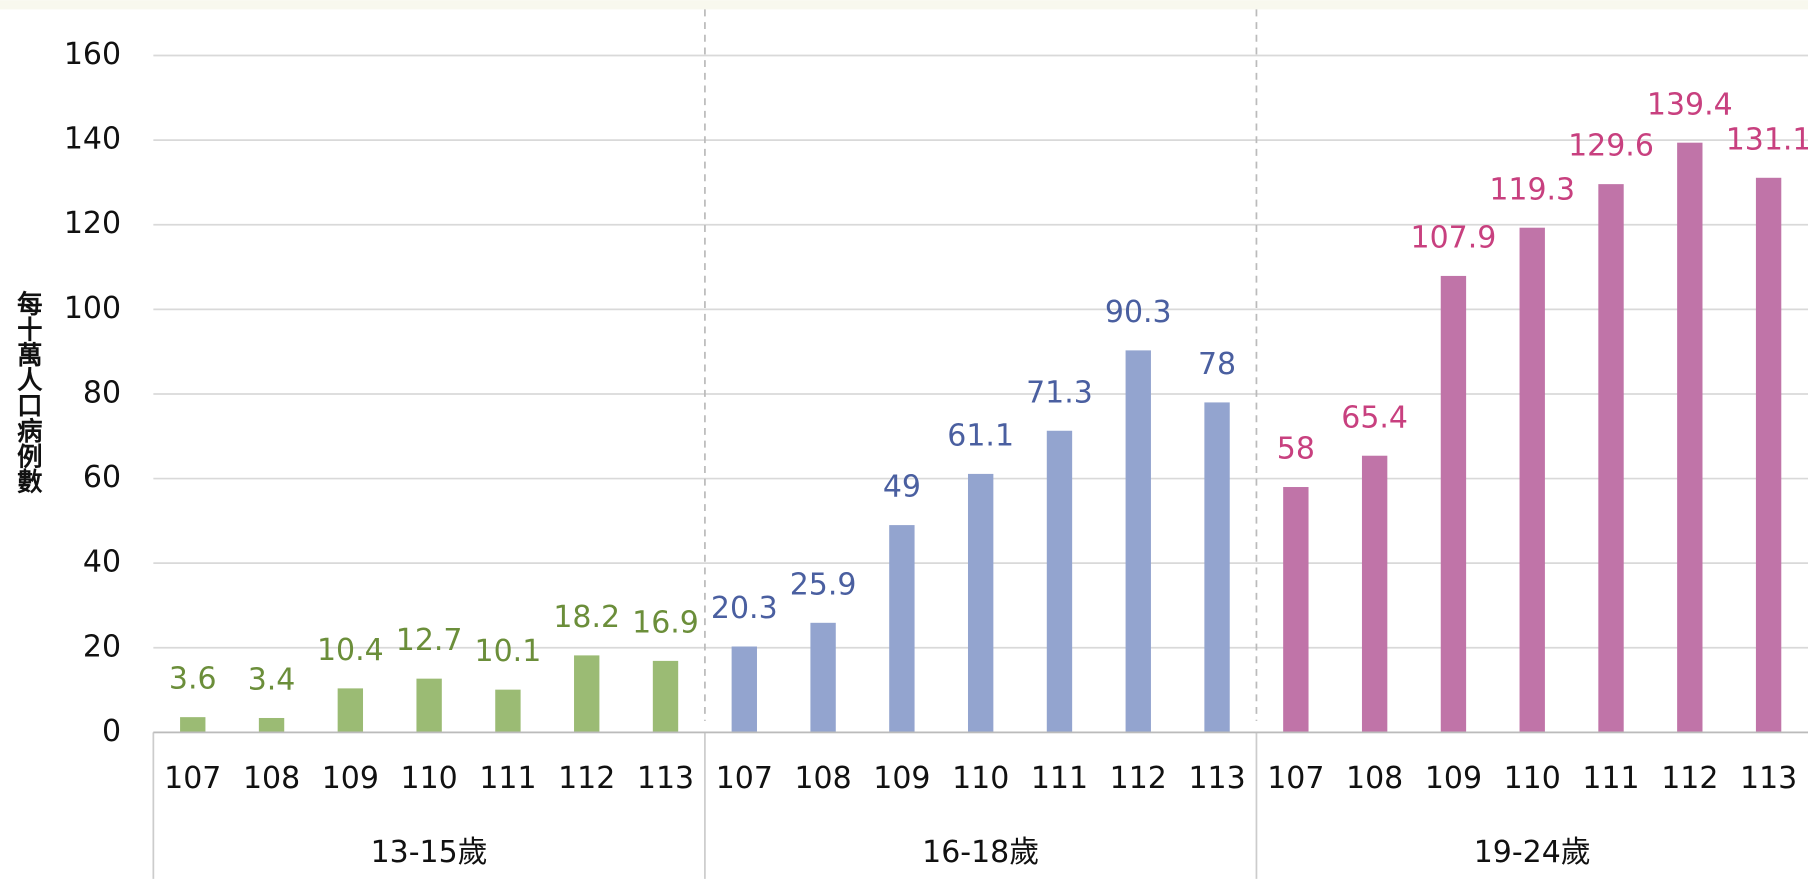  I want to click on value-label: 107.9, so click(1454, 238).